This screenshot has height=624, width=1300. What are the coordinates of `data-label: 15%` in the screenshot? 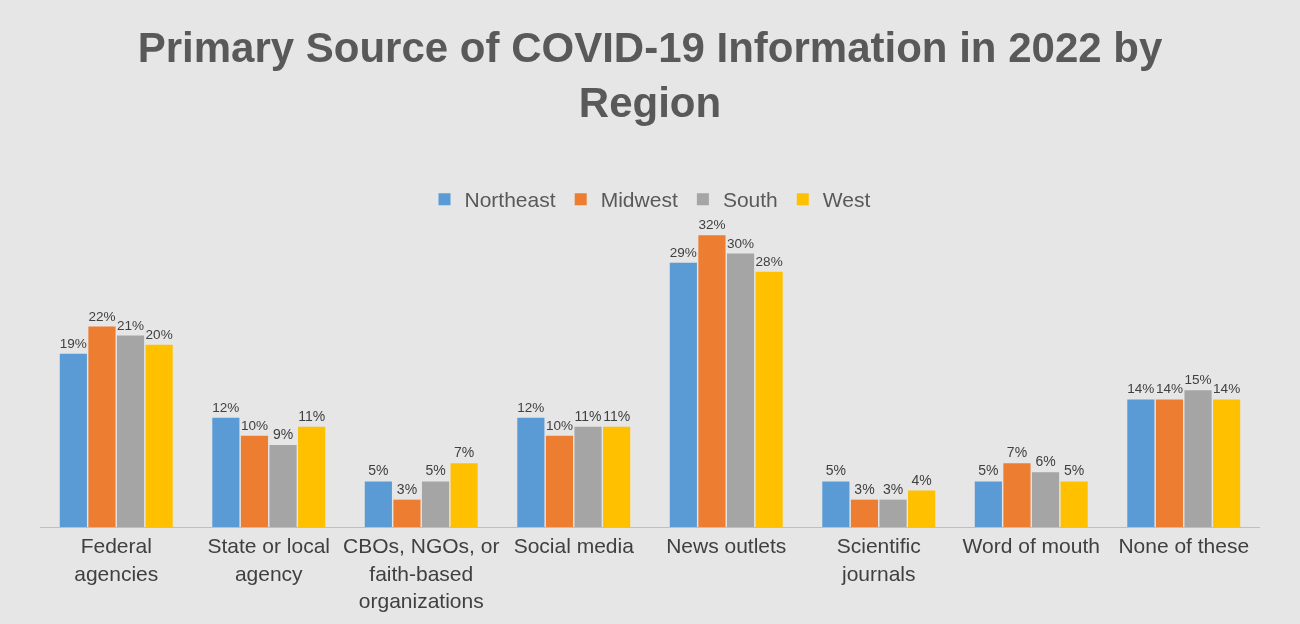 It's located at (1198, 380).